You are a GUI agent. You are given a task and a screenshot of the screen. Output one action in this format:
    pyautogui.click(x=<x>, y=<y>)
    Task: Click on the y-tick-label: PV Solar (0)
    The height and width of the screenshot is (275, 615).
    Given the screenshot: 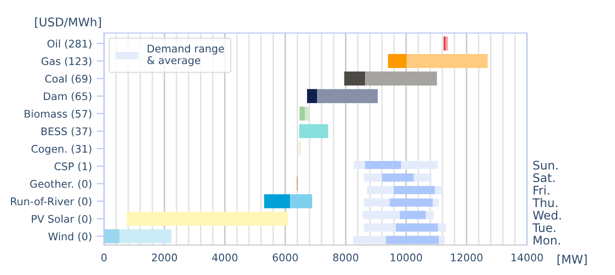 What is the action you would take?
    pyautogui.click(x=62, y=219)
    